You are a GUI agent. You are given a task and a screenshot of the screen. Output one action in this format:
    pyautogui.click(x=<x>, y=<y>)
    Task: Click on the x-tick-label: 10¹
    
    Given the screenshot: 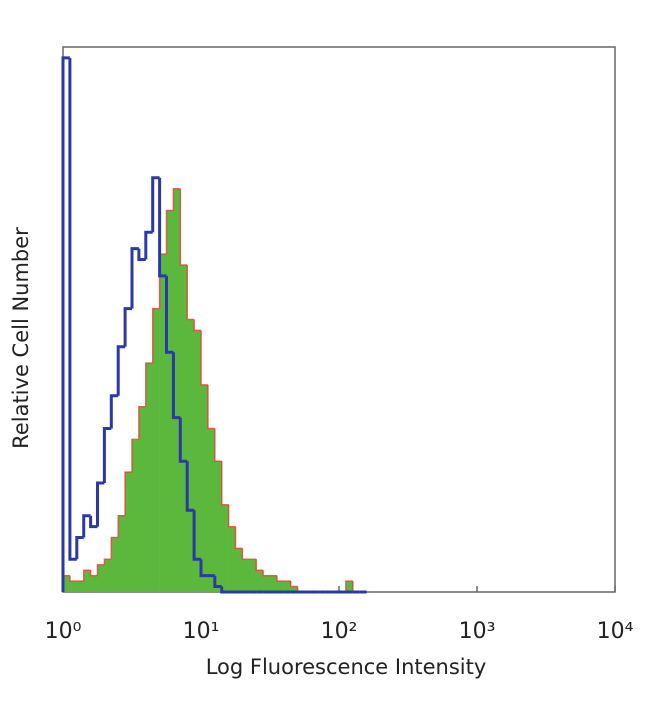 What is the action you would take?
    pyautogui.click(x=201, y=631)
    